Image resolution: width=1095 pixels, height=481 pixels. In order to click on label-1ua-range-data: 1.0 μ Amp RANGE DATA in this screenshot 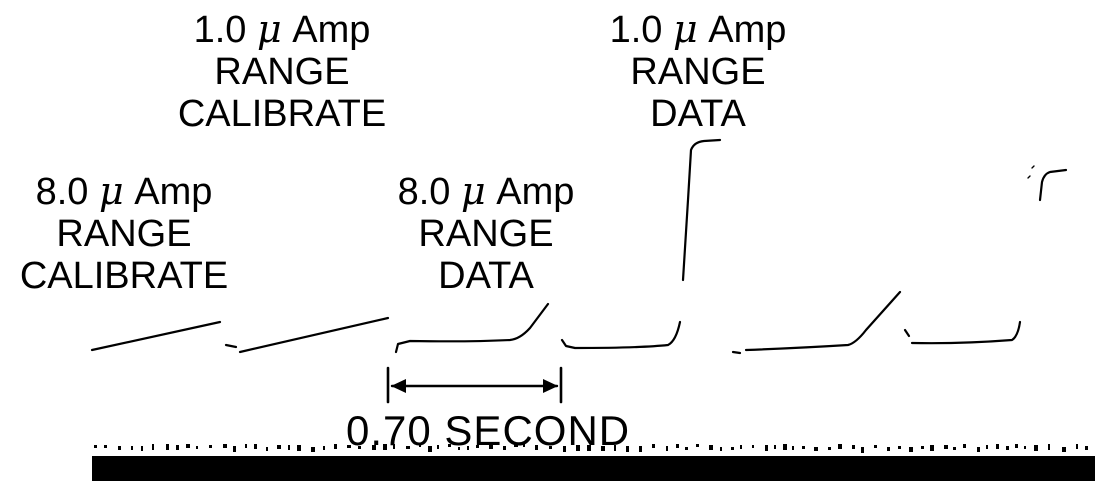, I will do `click(698, 71)`.